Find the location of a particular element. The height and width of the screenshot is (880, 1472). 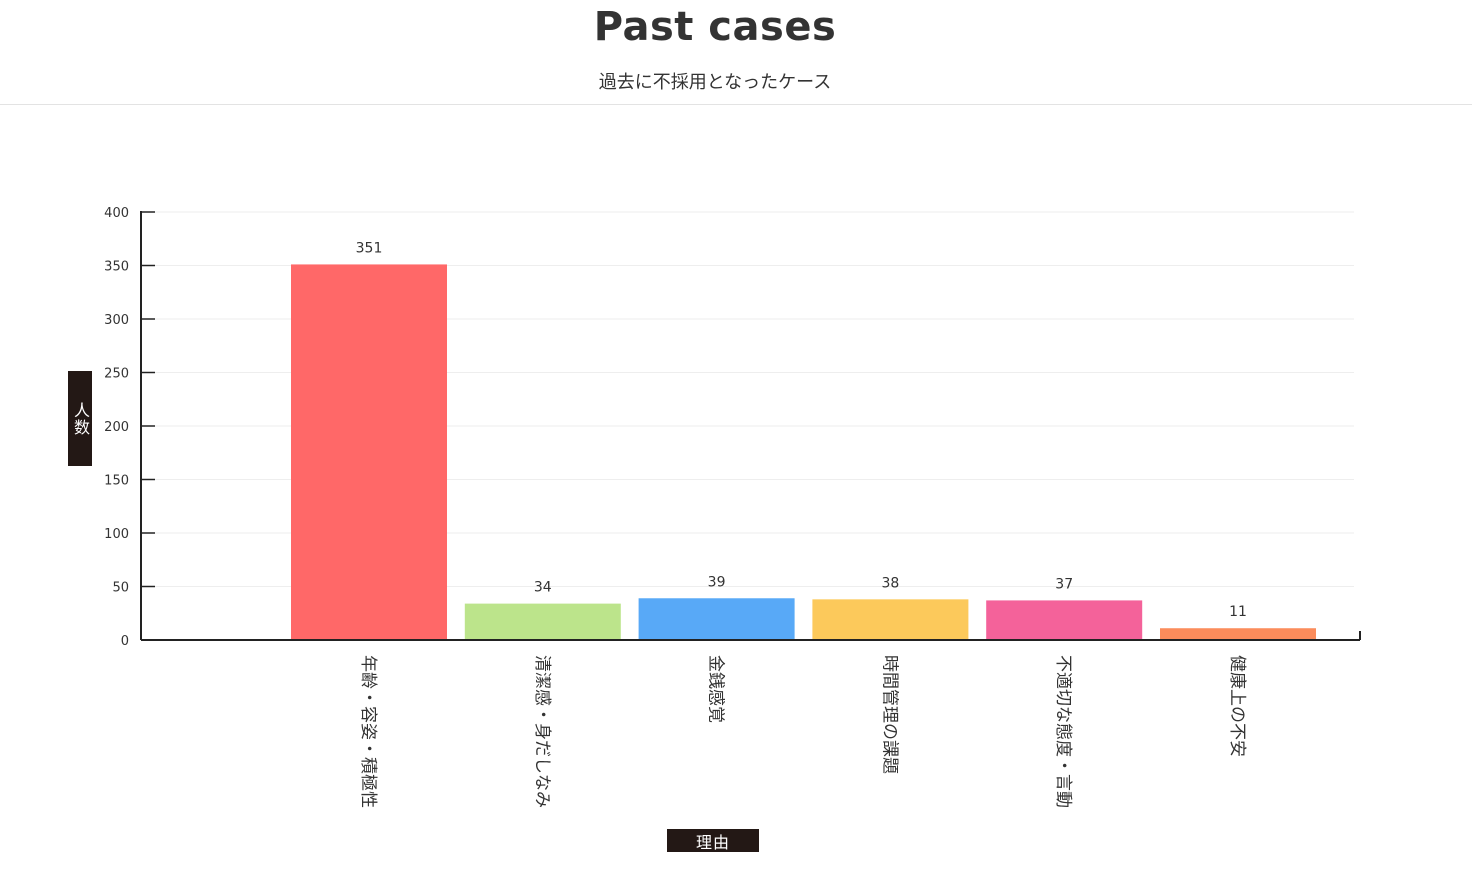

page-header: Past cases 過去に不採用となったケース is located at coordinates (736, 52).